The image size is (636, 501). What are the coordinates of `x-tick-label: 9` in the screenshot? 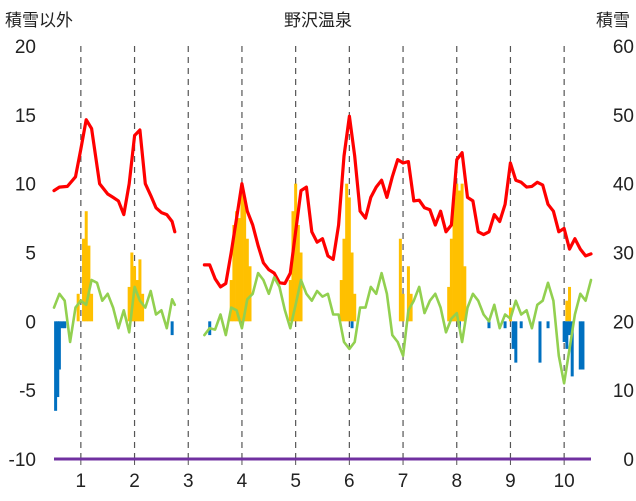 It's located at (510, 481).